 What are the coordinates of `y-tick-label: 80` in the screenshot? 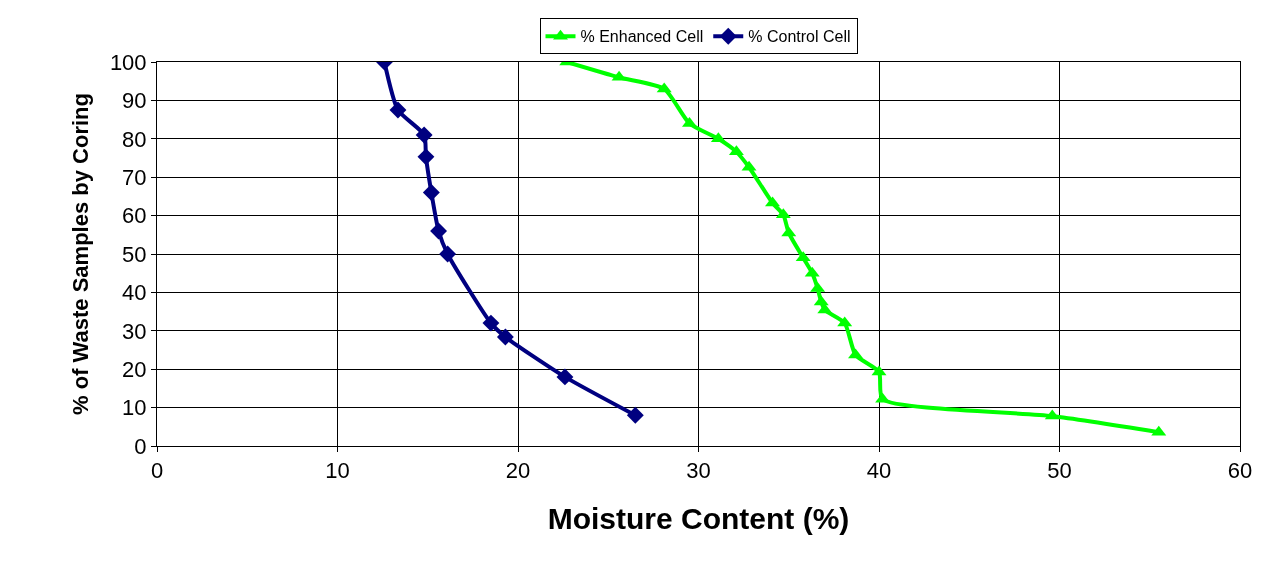 It's located at (134, 139).